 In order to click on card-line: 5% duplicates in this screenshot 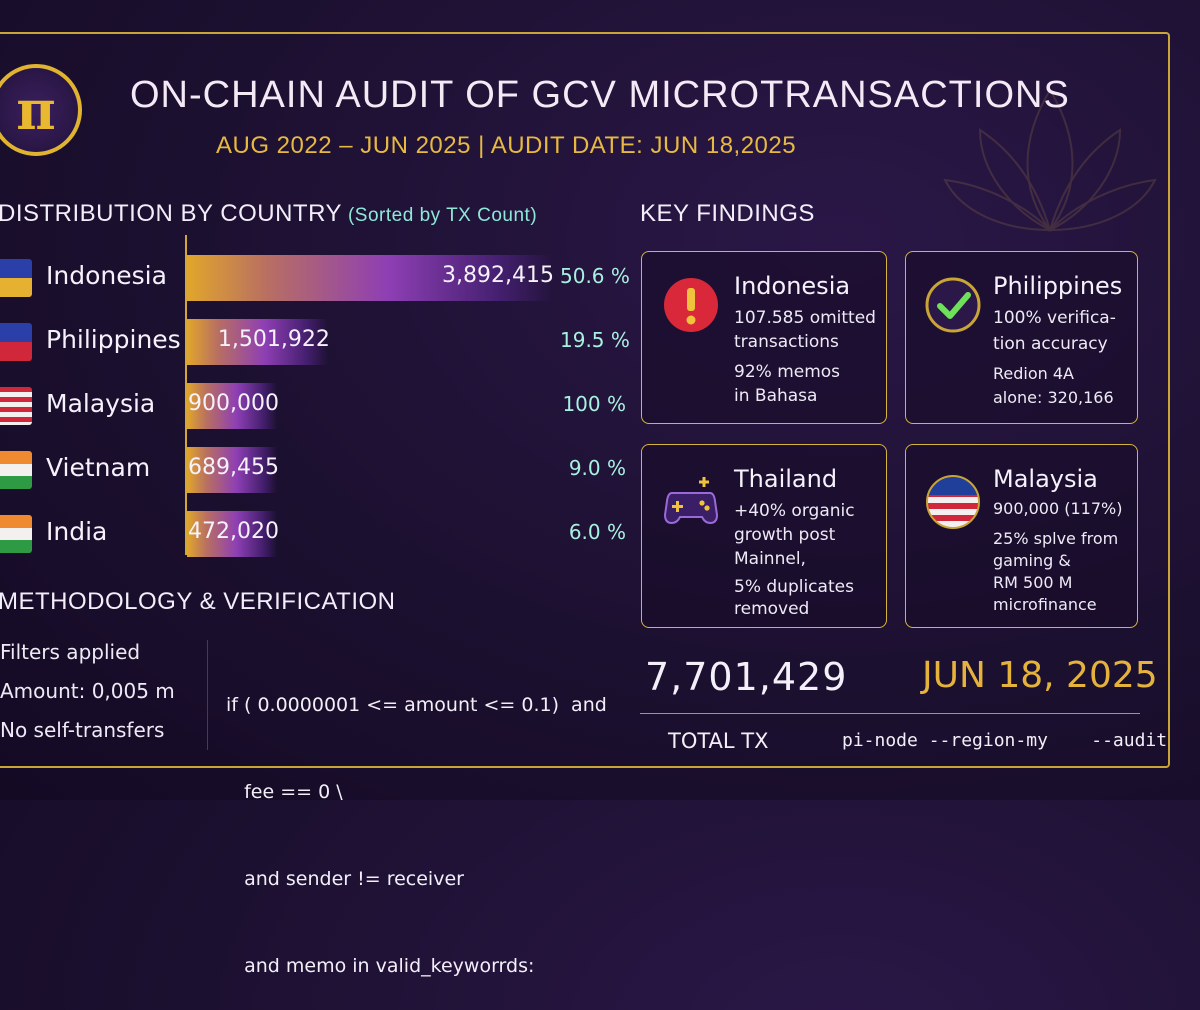, I will do `click(794, 587)`.